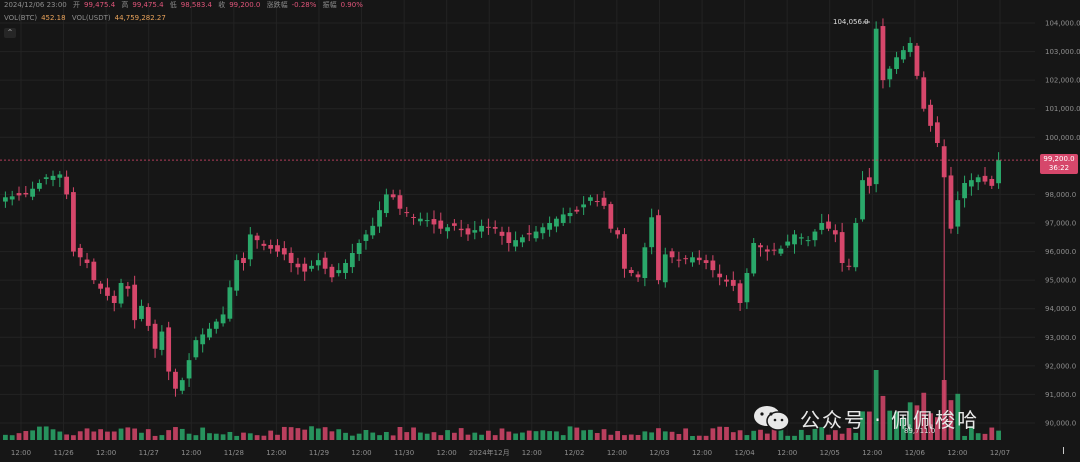 This screenshot has width=1080, height=462. I want to click on x-tick-label: 12/06, so click(915, 453).